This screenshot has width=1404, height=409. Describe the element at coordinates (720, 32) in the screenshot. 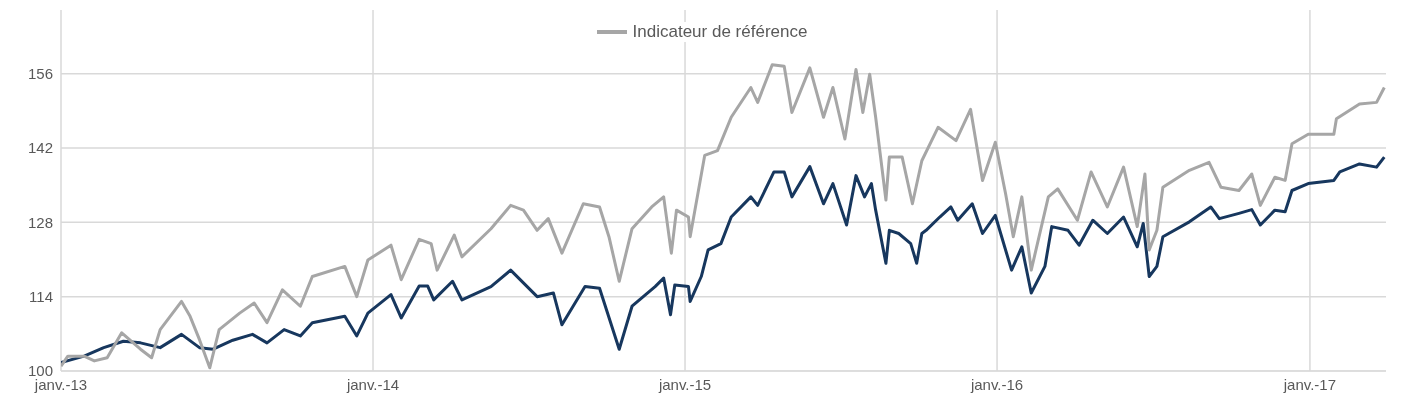

I see `legend-label: Indicateur de référence` at that location.